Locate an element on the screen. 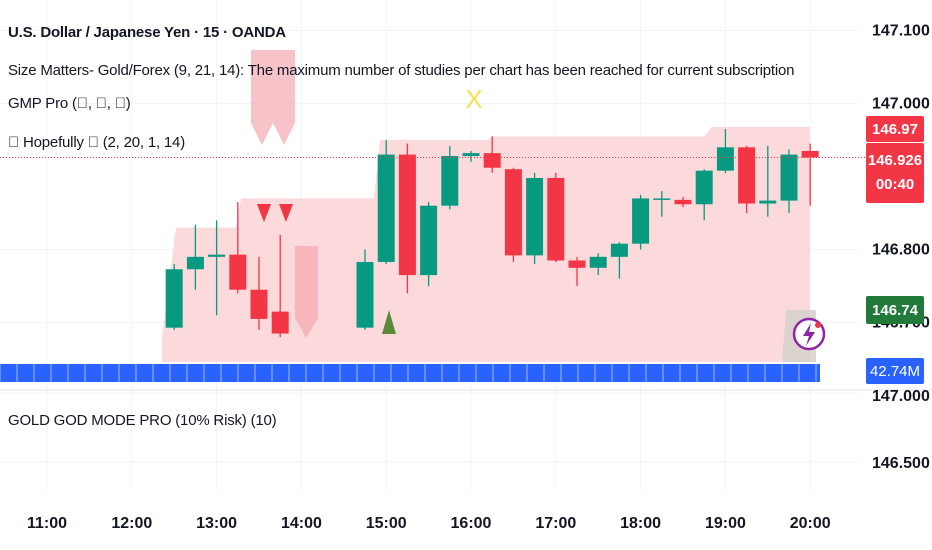 This screenshot has width=932, height=550. price-tick-label: 147.100 is located at coordinates (901, 30).